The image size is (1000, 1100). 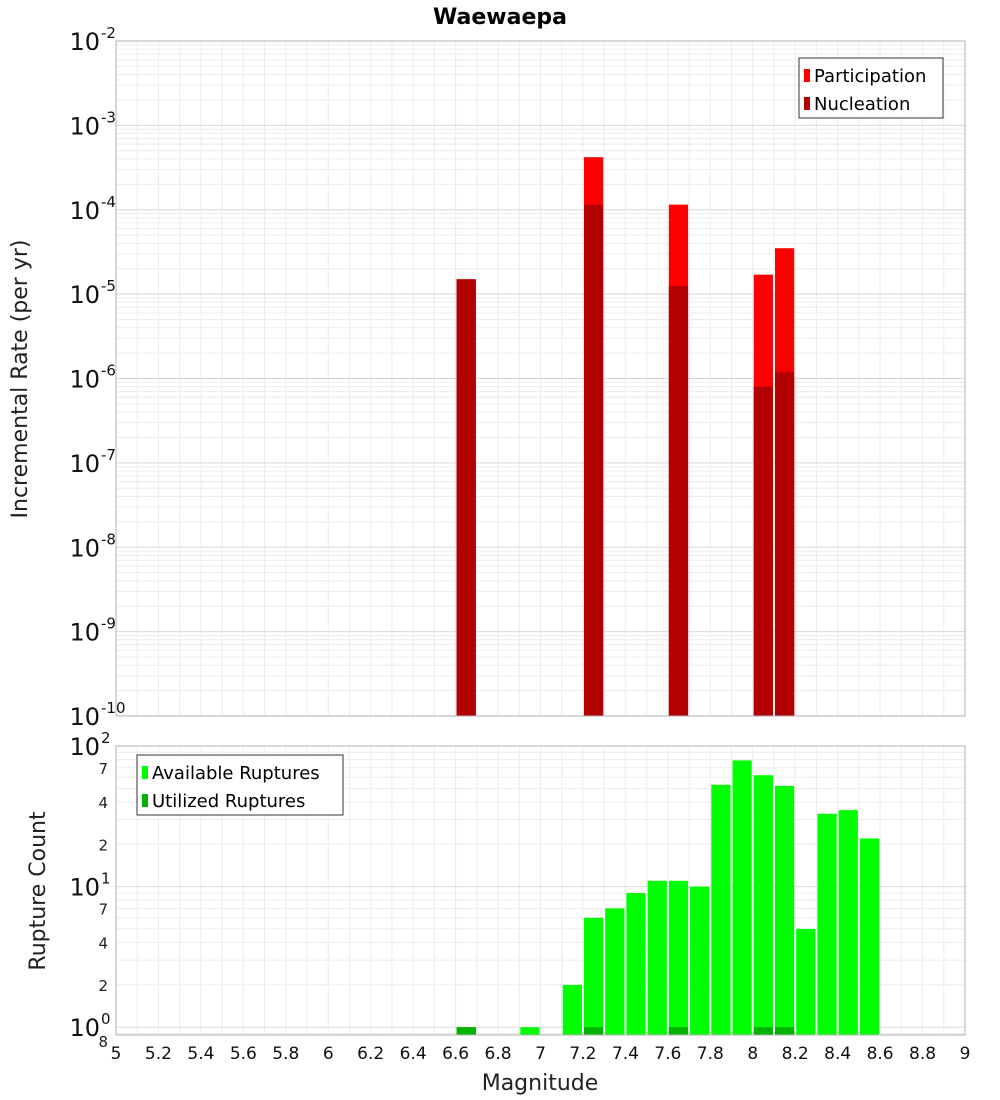 I want to click on x-tick-label: 9, so click(x=965, y=1054).